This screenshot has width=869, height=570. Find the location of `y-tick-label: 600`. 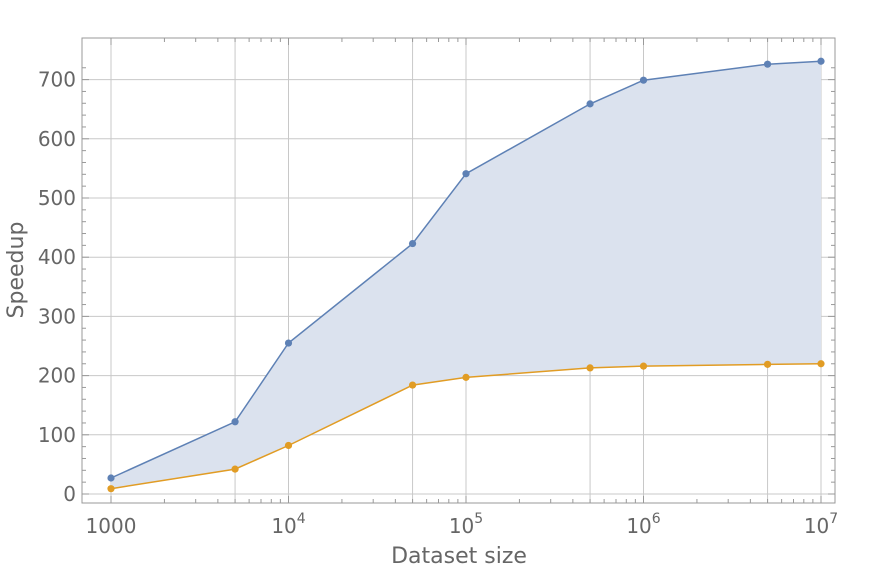

y-tick-label: 600 is located at coordinates (57, 139).